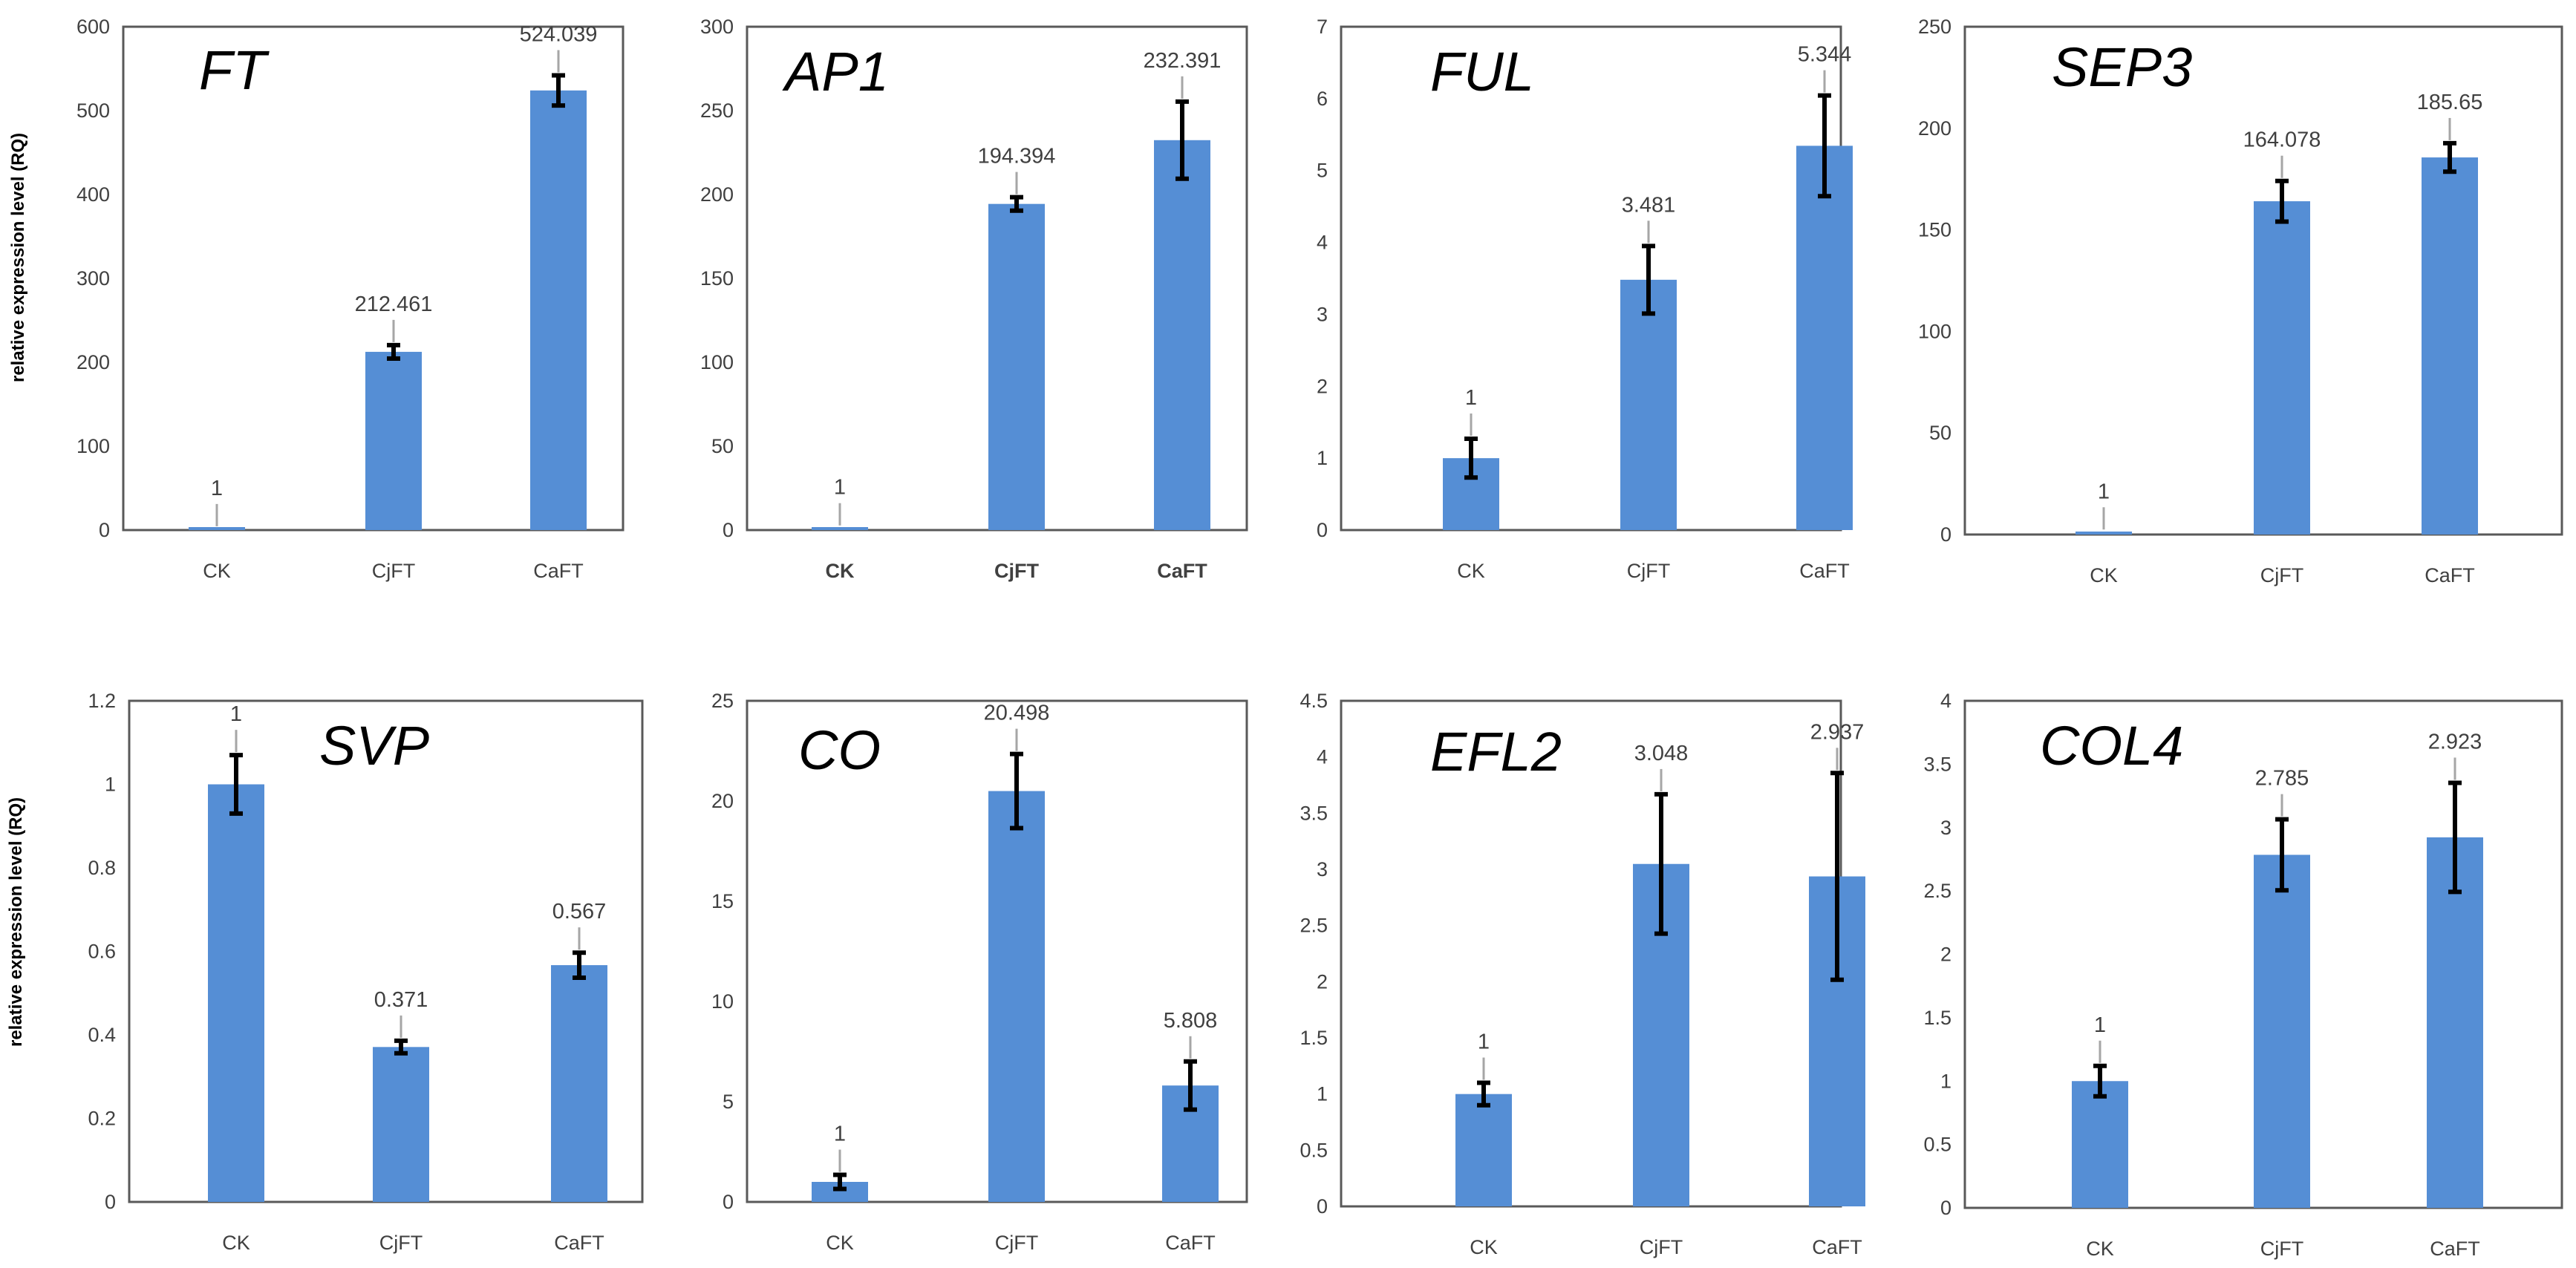  What do you see at coordinates (1937, 1145) in the screenshot?
I see `col4-ytick-label-1: 0.5` at bounding box center [1937, 1145].